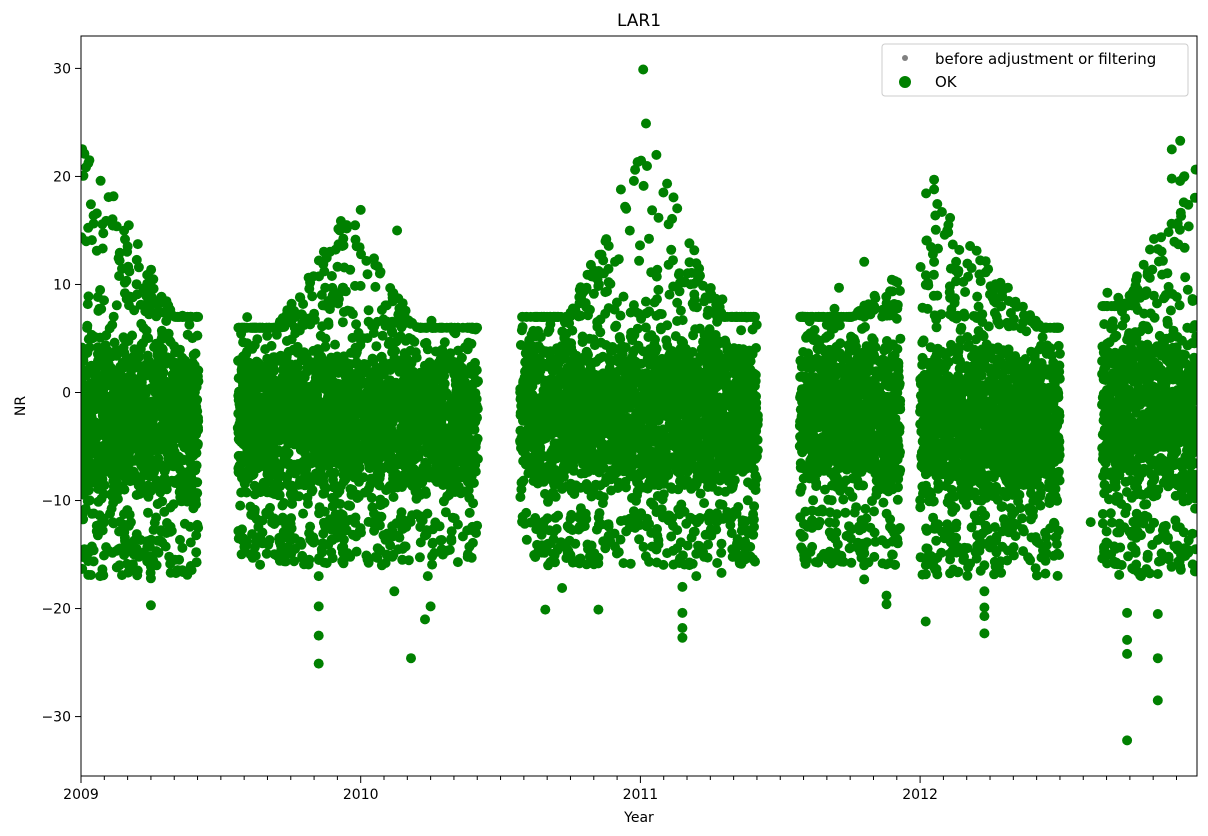 The height and width of the screenshot is (836, 1208). I want to click on data-point-2077, so click(240, 505).